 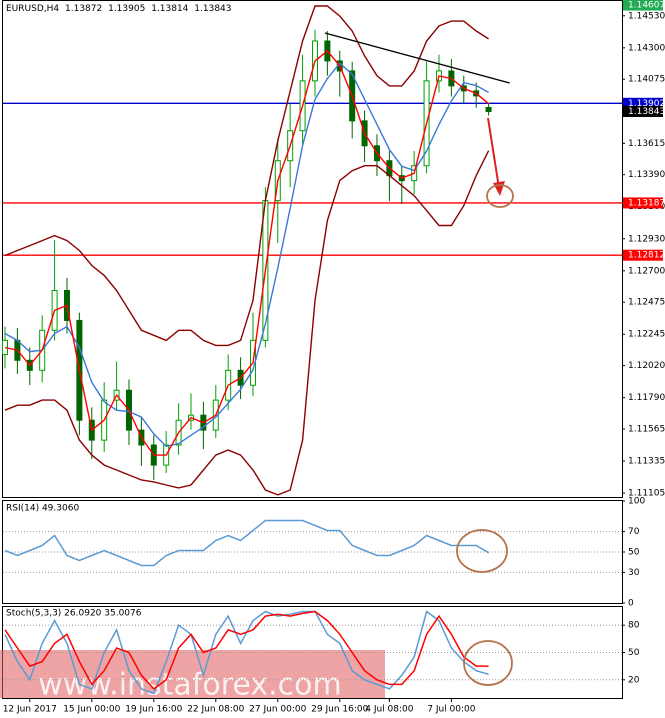 I want to click on y-tick-label: 20, so click(x=634, y=680).